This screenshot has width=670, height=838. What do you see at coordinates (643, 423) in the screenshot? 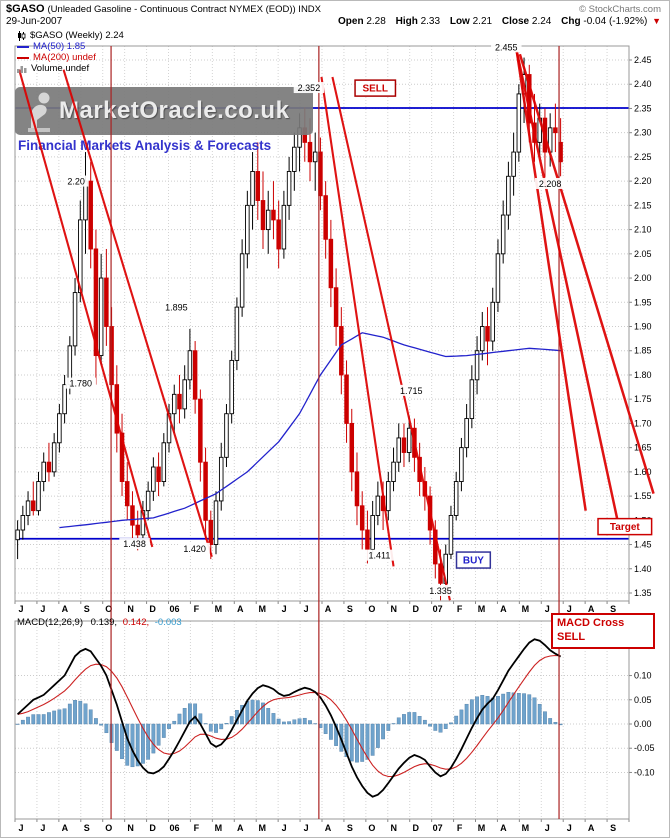
I see `svg-text: 1.70` at bounding box center [643, 423].